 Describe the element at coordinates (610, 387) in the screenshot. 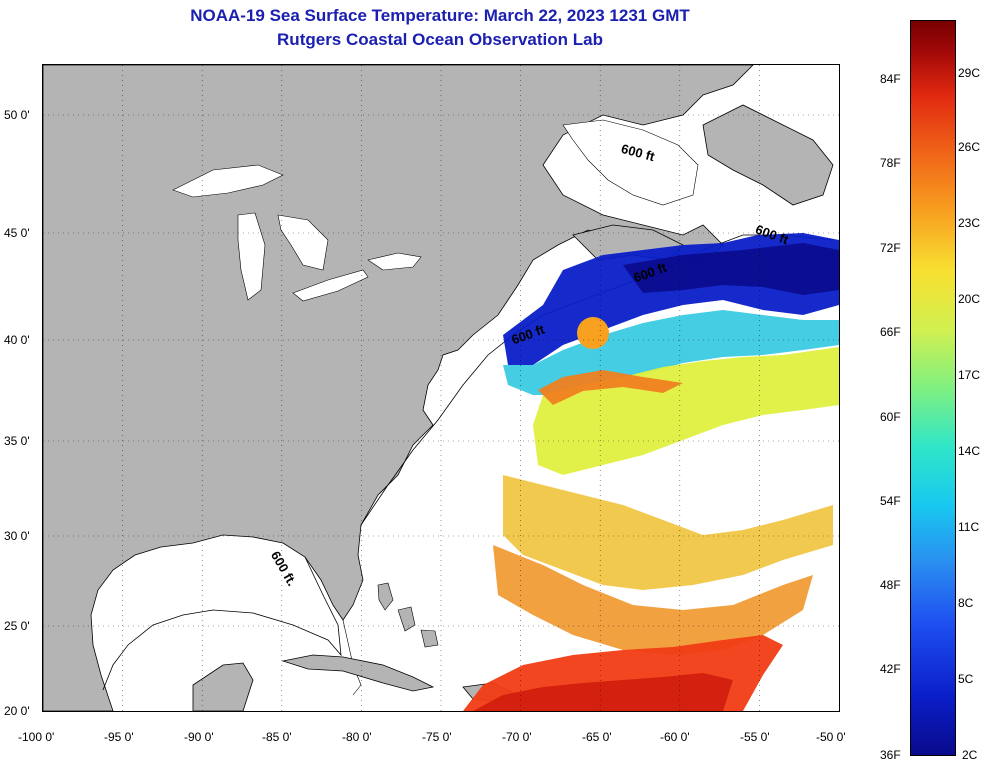

I see `sst-orange-streak` at that location.